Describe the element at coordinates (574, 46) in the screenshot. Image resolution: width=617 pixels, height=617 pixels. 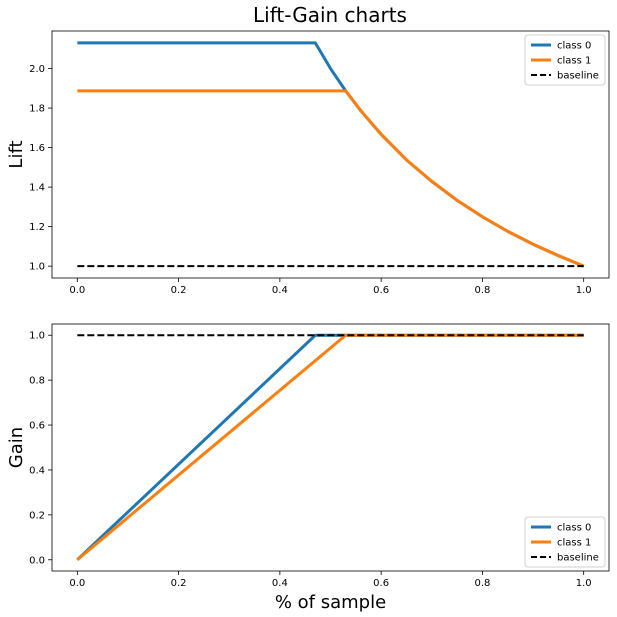
I see `lift-legend-label: class 0` at that location.